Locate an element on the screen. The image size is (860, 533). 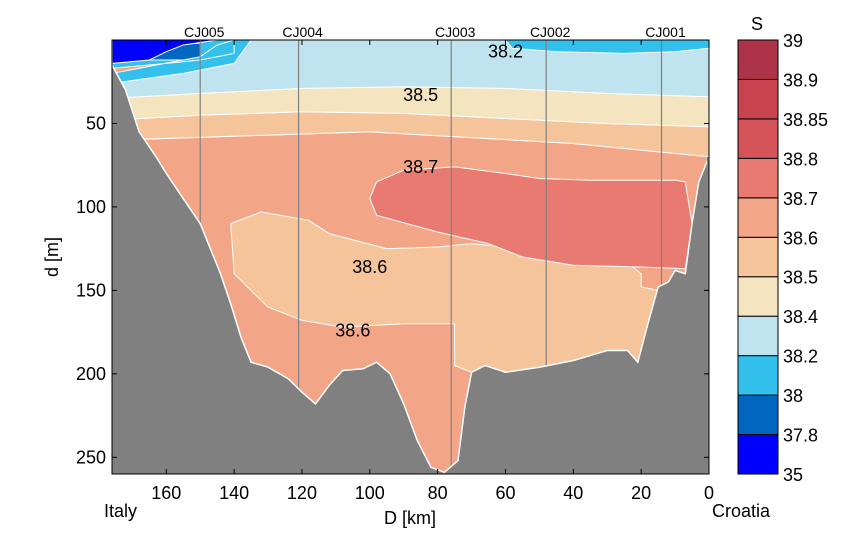
salinity-region-38.7-38.8 is located at coordinates (531, 218).